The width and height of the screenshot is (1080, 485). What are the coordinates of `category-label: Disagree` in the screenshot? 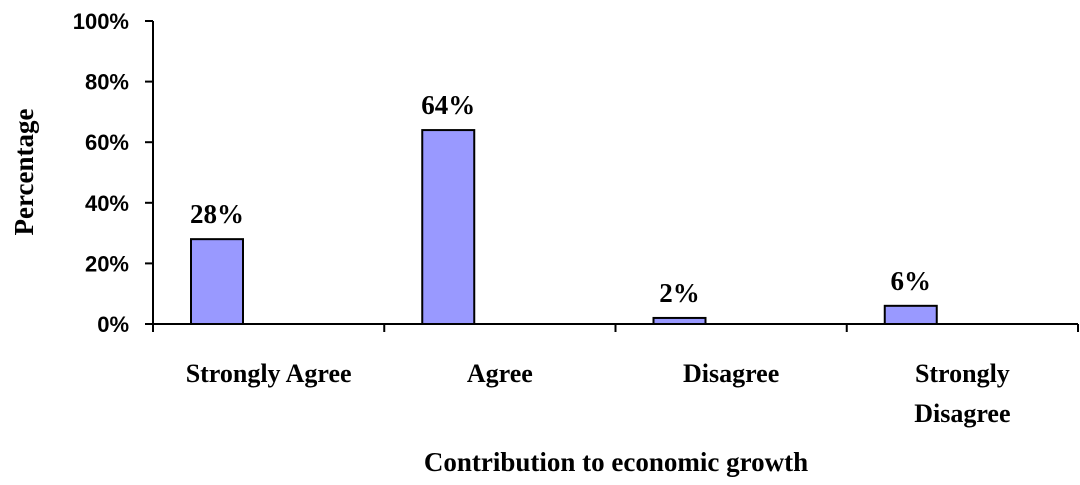 It's located at (731, 373).